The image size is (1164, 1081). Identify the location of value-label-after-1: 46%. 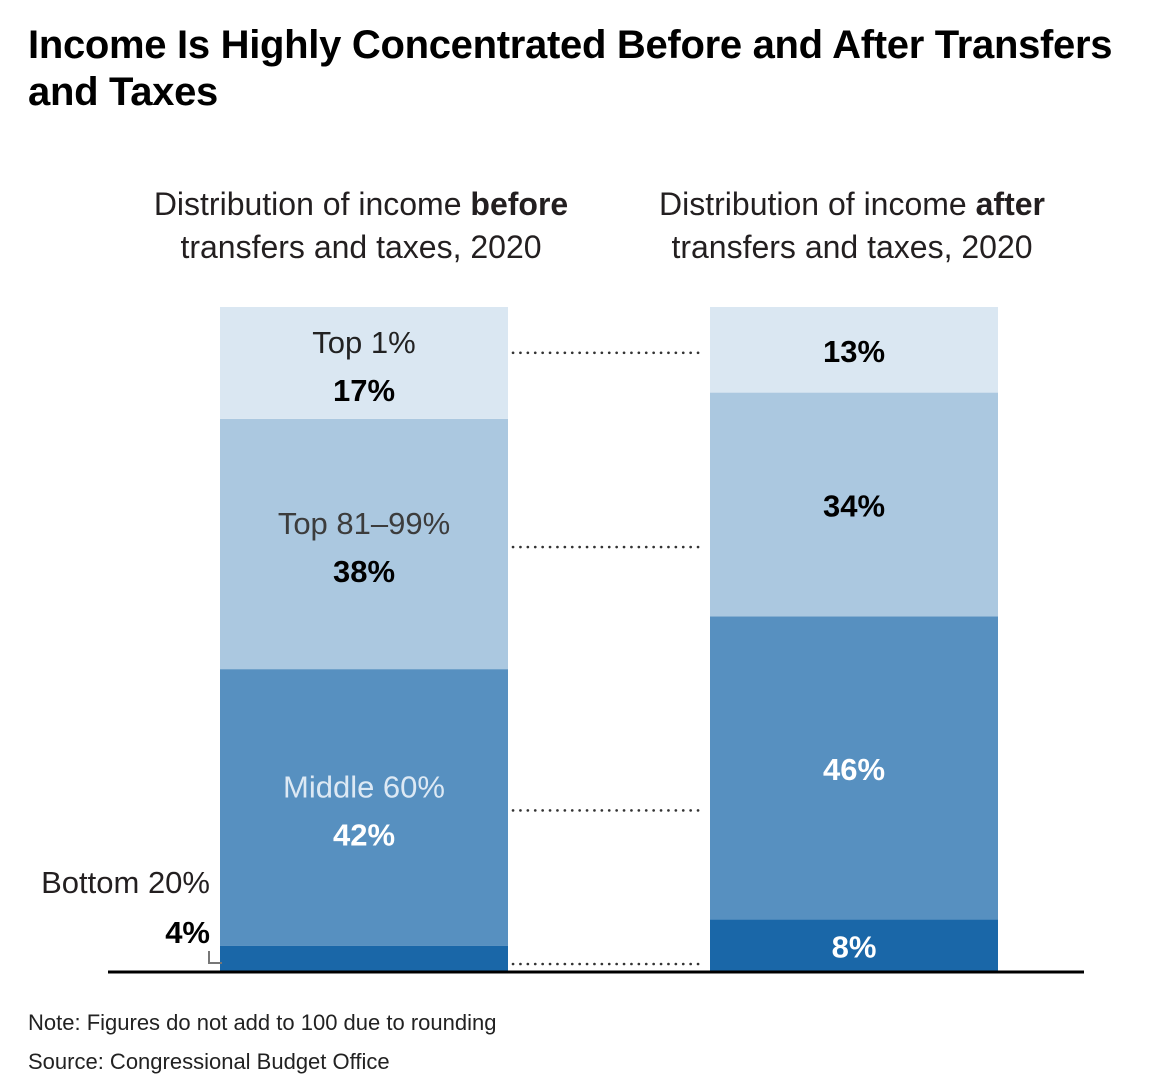
(854, 769).